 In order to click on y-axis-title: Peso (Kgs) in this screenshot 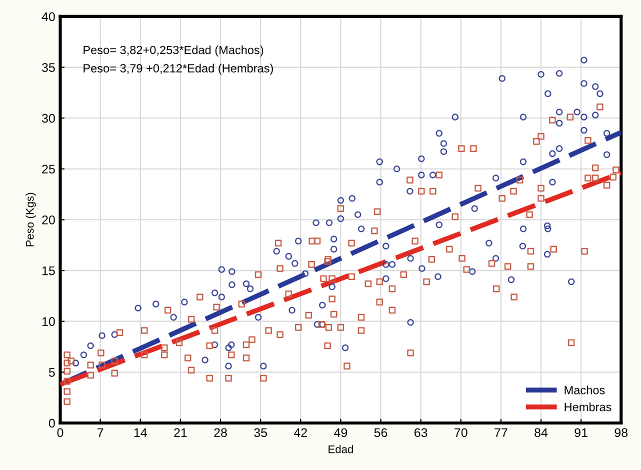, I will do `click(31, 219)`.